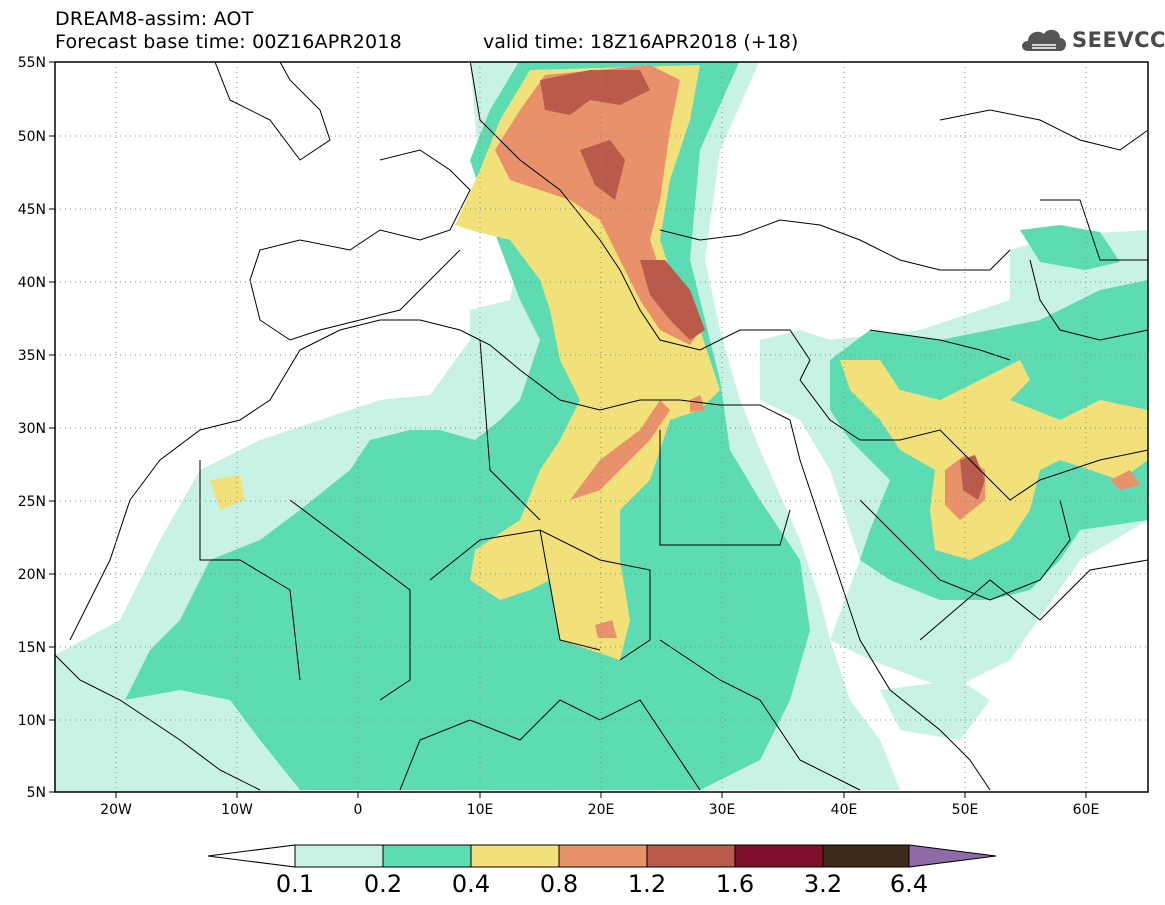 This screenshot has height=905, width=1165. I want to click on lon-labels: 20W 10W 0 10E 20E 30E 40E 50E 60E, so click(599, 810).